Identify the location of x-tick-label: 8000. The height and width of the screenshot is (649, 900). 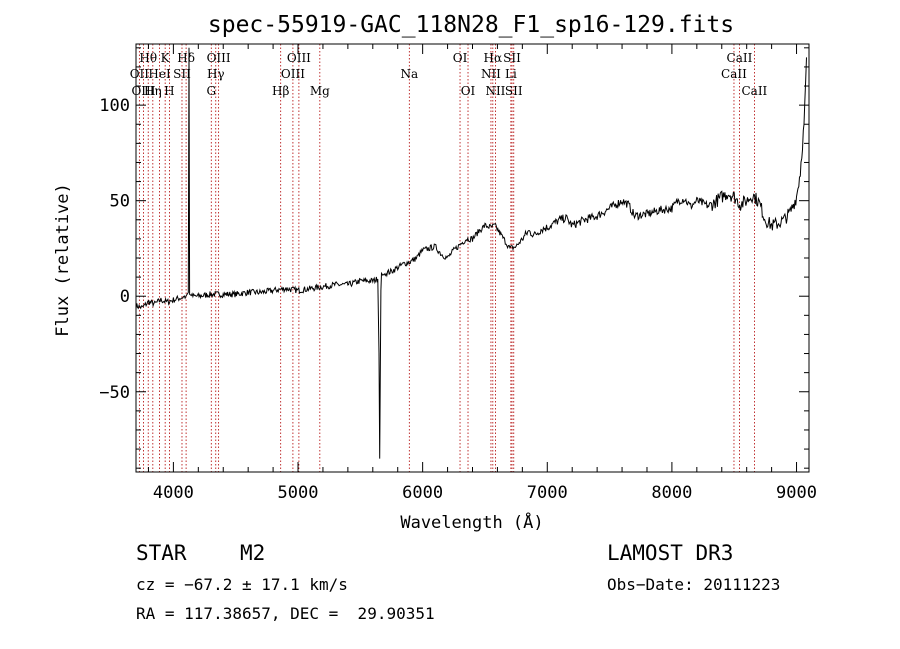
(671, 493).